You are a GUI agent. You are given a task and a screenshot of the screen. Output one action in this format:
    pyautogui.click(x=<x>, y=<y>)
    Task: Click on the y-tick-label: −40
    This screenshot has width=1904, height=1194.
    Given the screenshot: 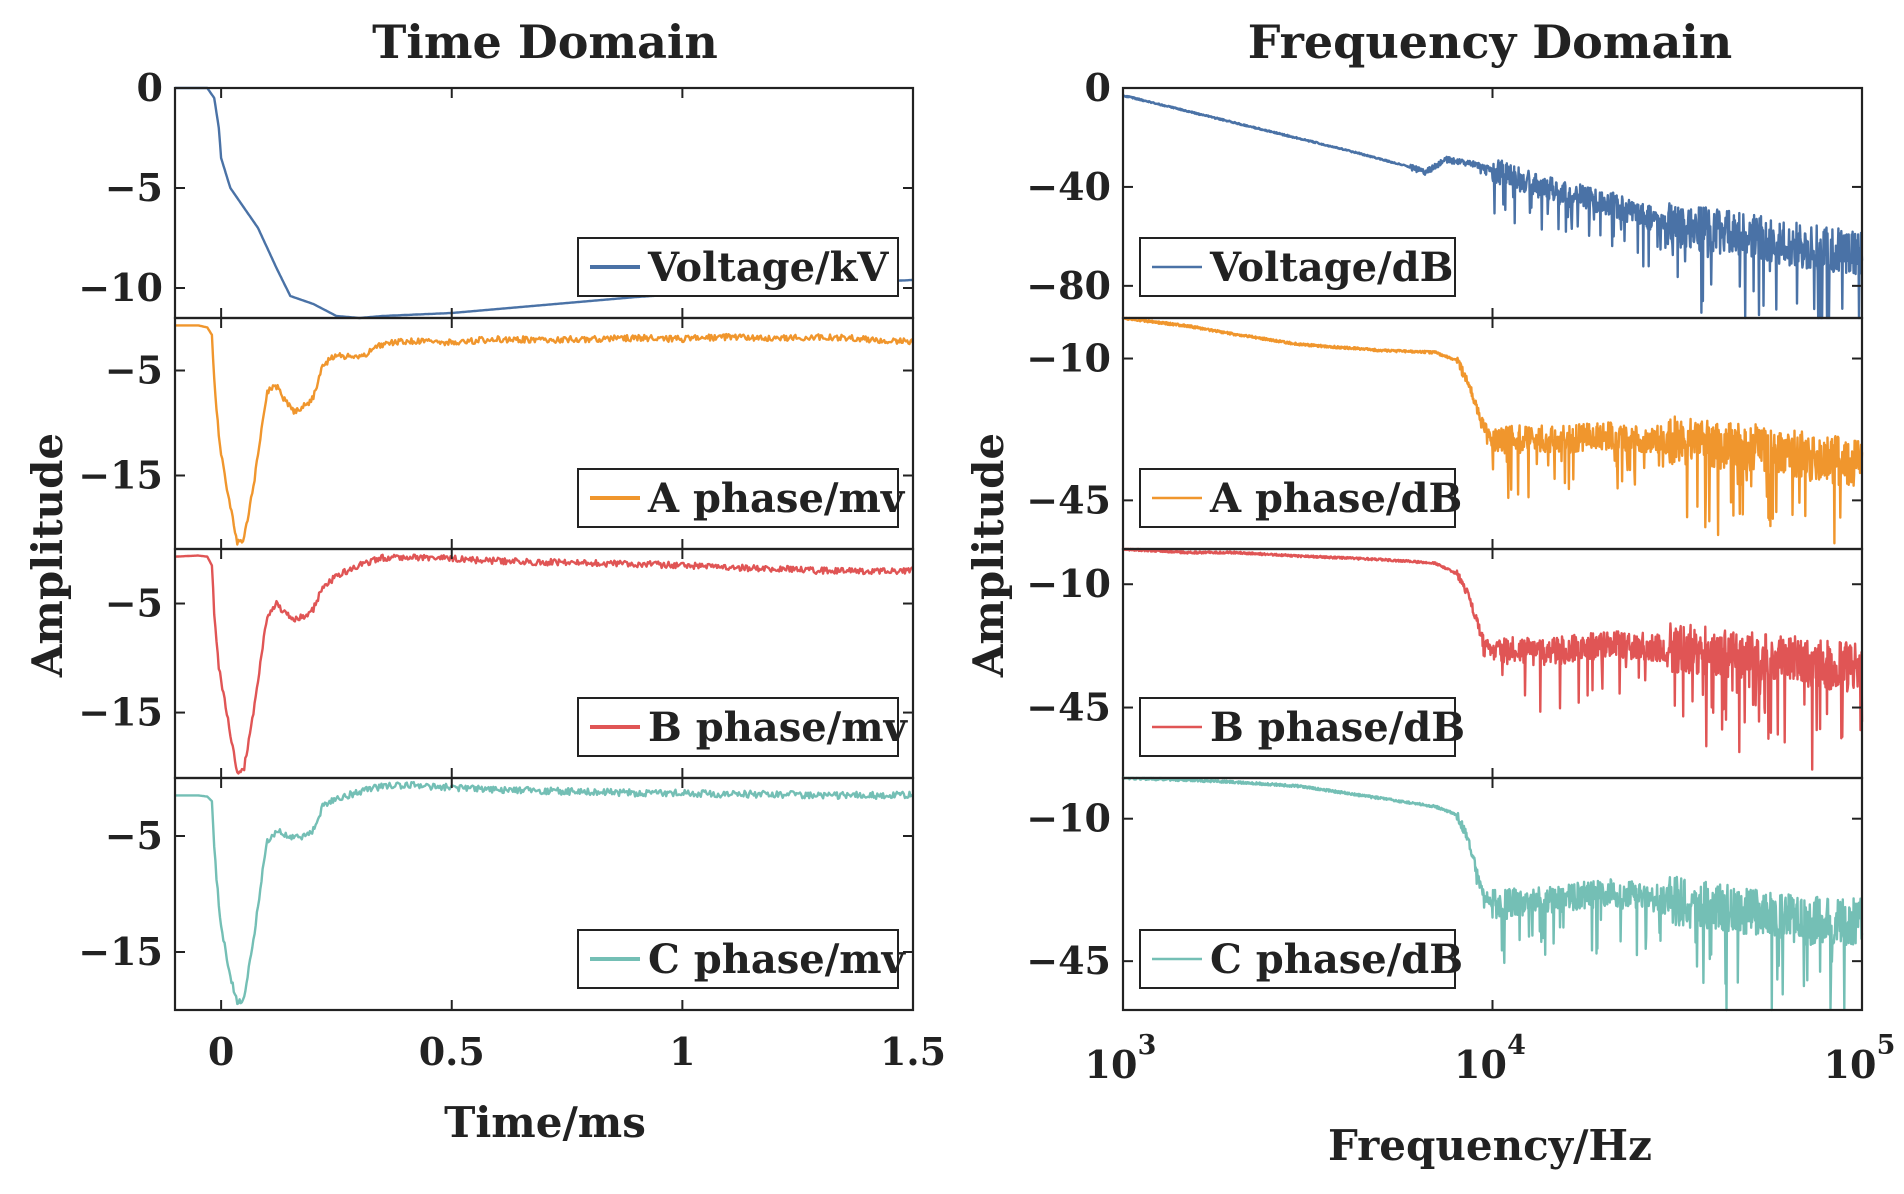 What is the action you would take?
    pyautogui.click(x=1068, y=186)
    